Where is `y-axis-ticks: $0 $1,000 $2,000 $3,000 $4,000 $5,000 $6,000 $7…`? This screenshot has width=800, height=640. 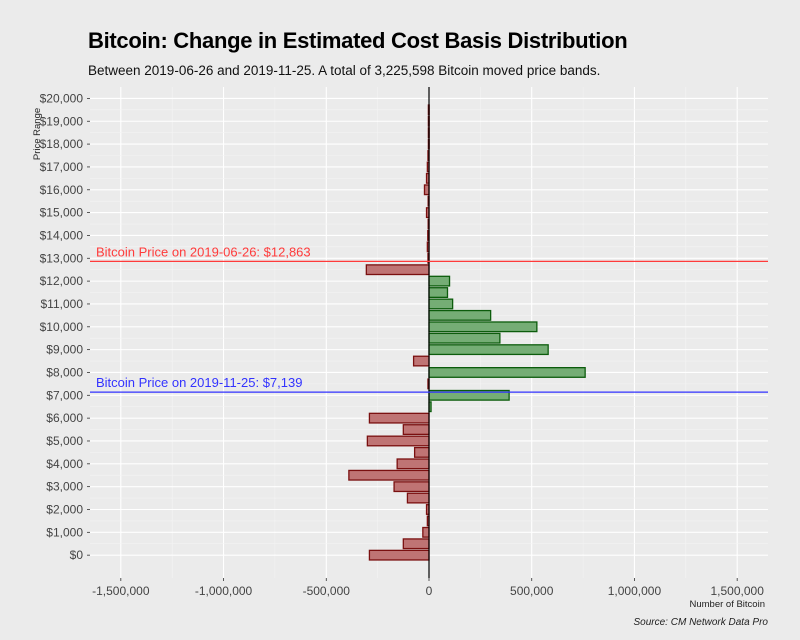
y-axis-ticks: $0 $1,000 $2,000 $3,000 $4,000 $5,000 $6,000 $7… is located at coordinates (65, 326).